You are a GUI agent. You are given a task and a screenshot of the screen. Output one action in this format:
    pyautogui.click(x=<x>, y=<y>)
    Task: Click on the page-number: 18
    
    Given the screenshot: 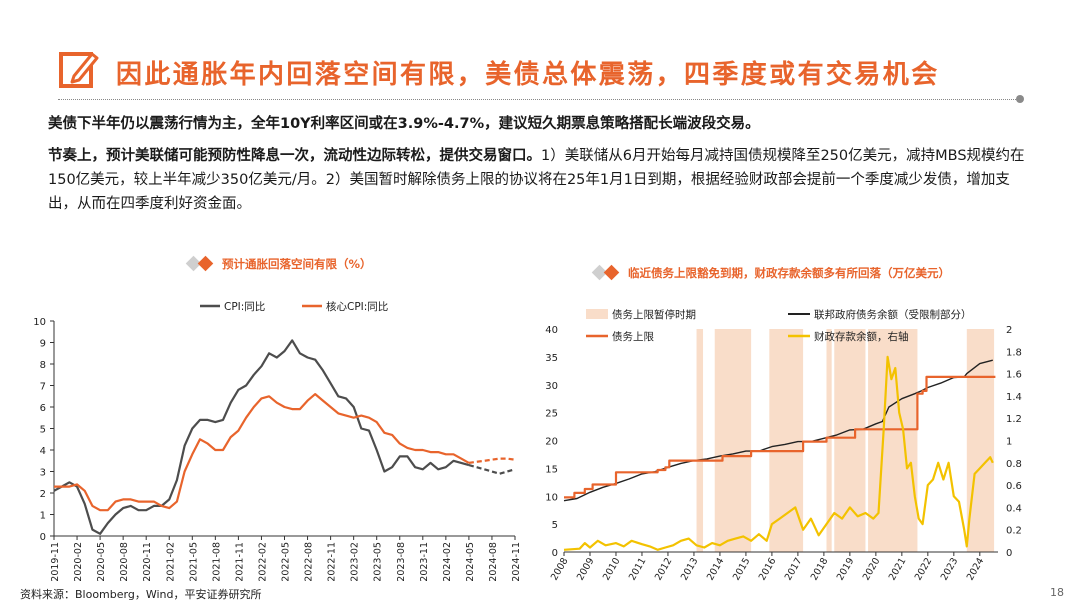 What is the action you would take?
    pyautogui.click(x=1057, y=592)
    